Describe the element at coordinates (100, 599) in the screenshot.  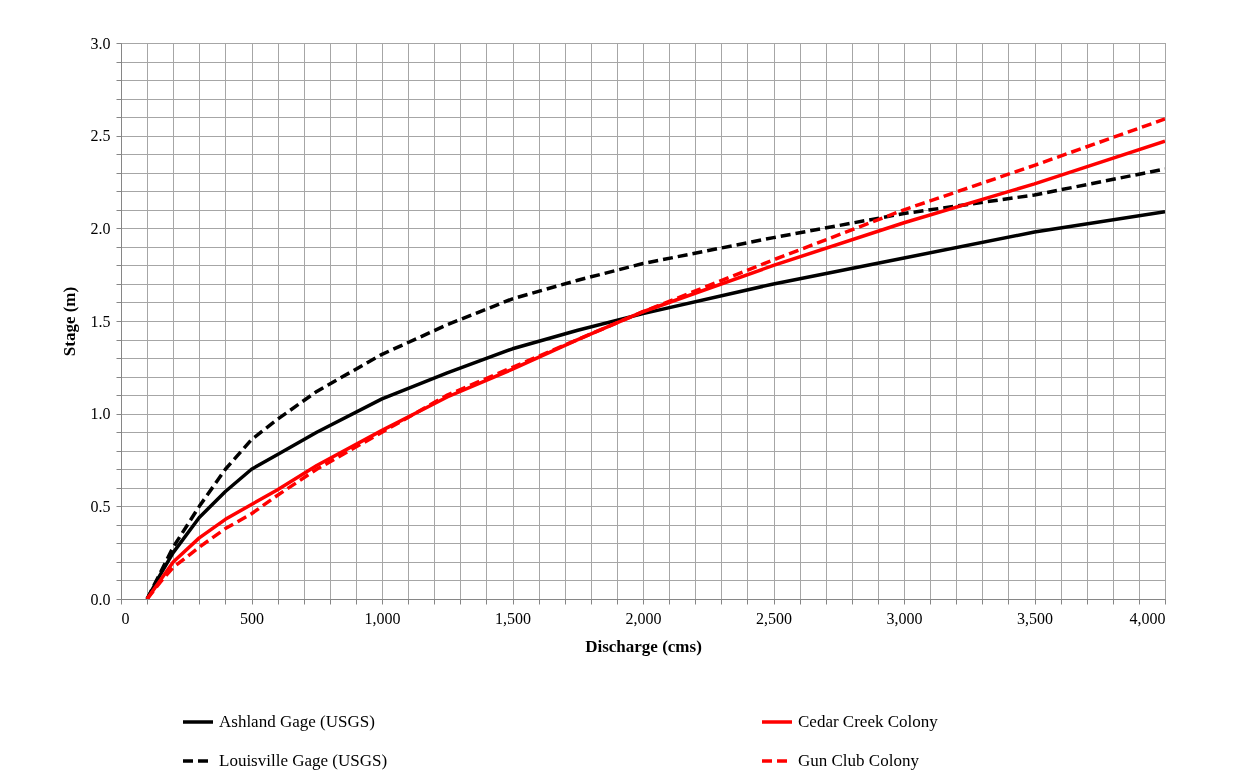
I see `y-tick-label: 0.0` at that location.